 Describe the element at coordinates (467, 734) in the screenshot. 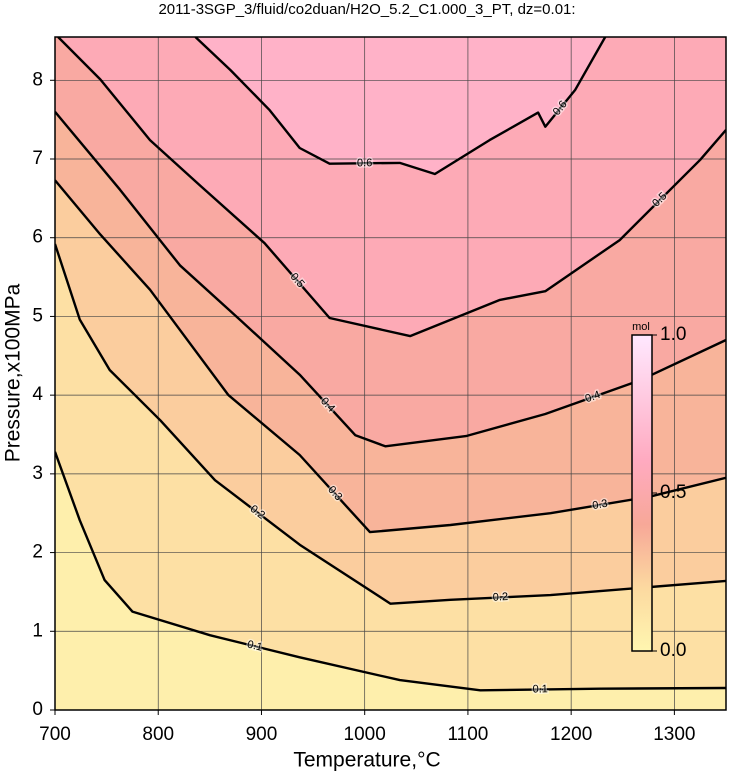

I see `x-tick-label: 1100` at that location.